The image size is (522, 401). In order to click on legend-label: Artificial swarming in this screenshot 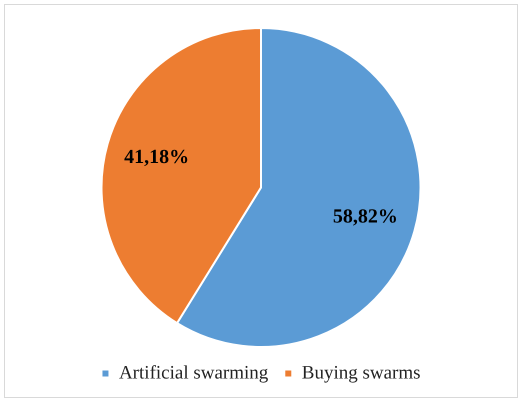, I will do `click(193, 373)`.